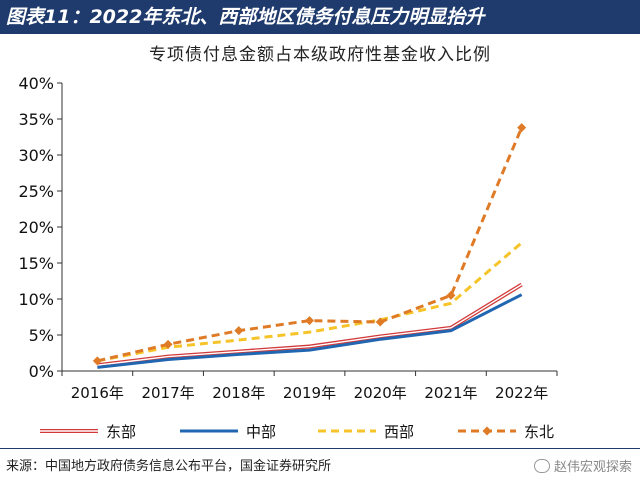 This screenshot has width=640, height=485. I want to click on source-note: 来源：中国地方政府债务信息公布平台，国金证券研究所, so click(320, 465).